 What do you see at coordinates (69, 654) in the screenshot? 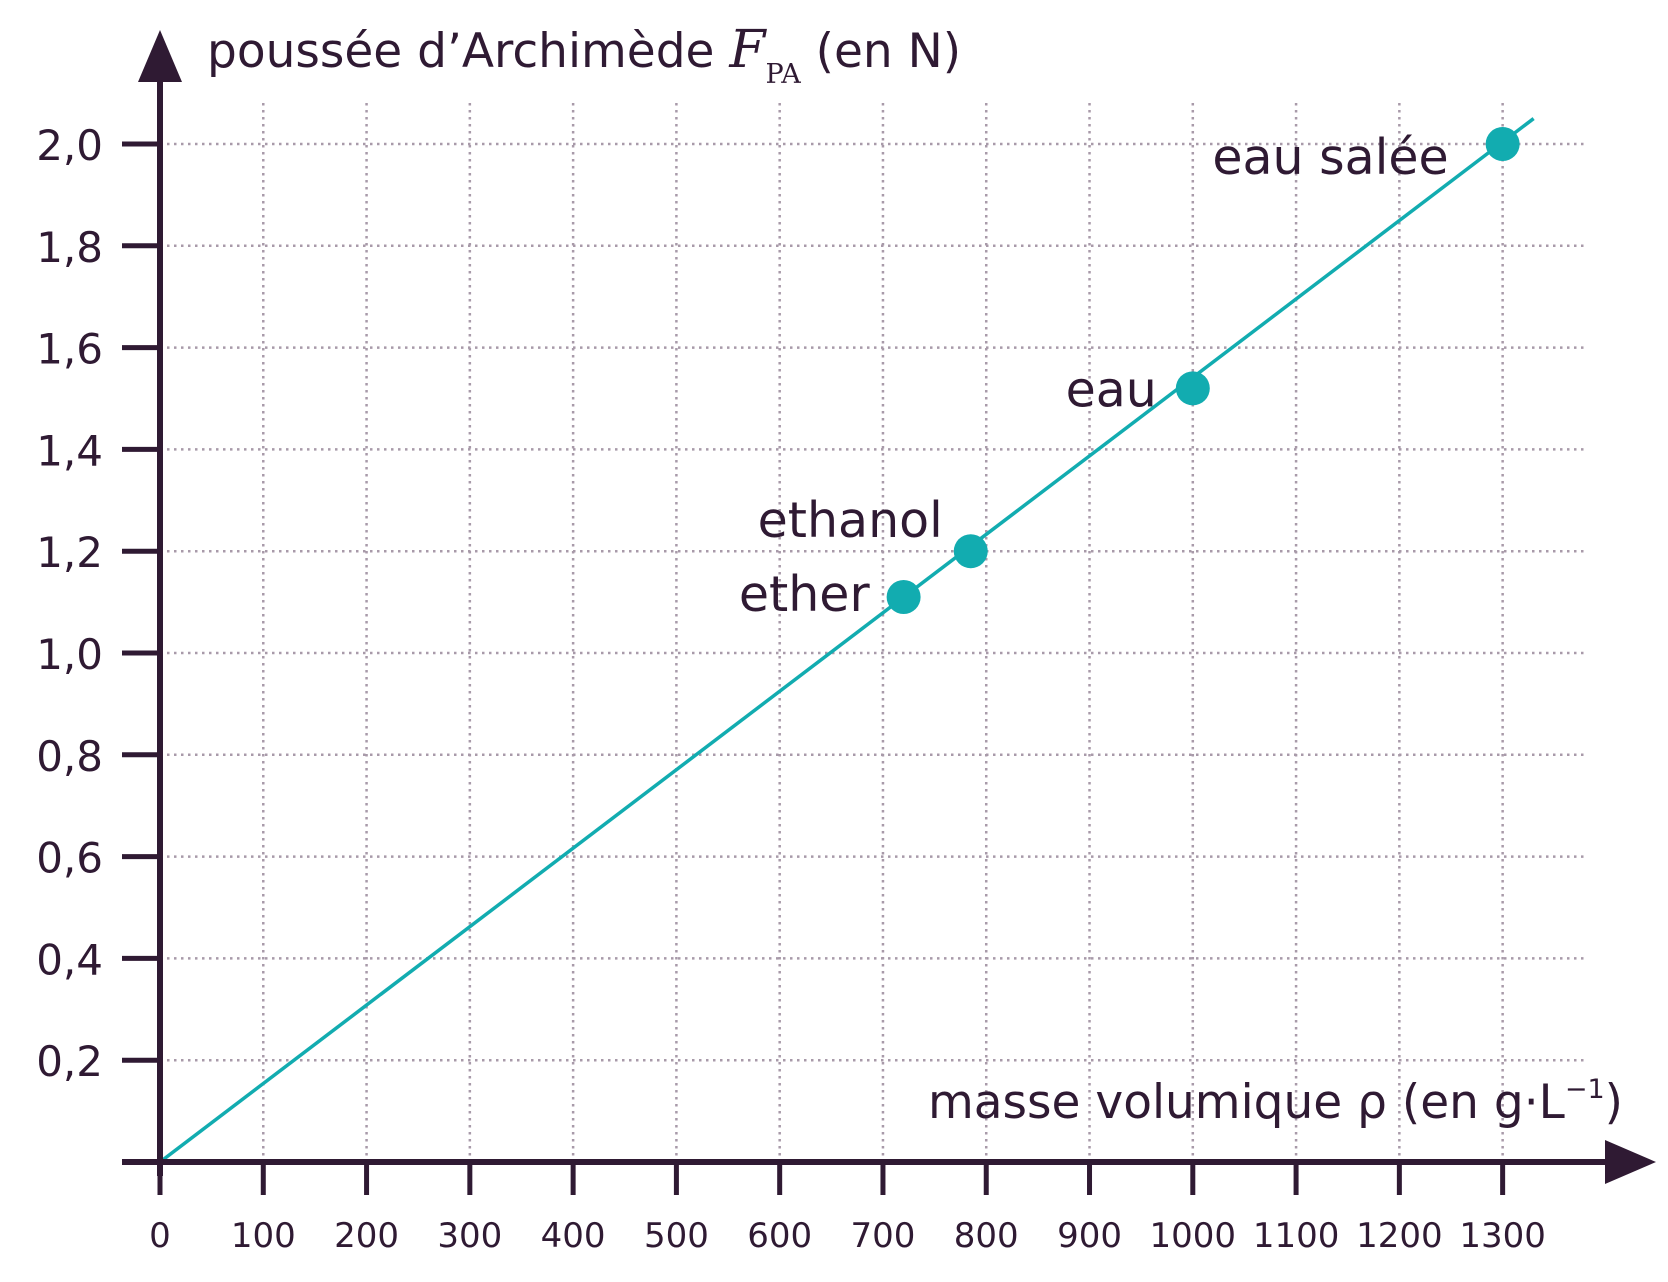
I see `y-tick-label: 1,0` at bounding box center [69, 654].